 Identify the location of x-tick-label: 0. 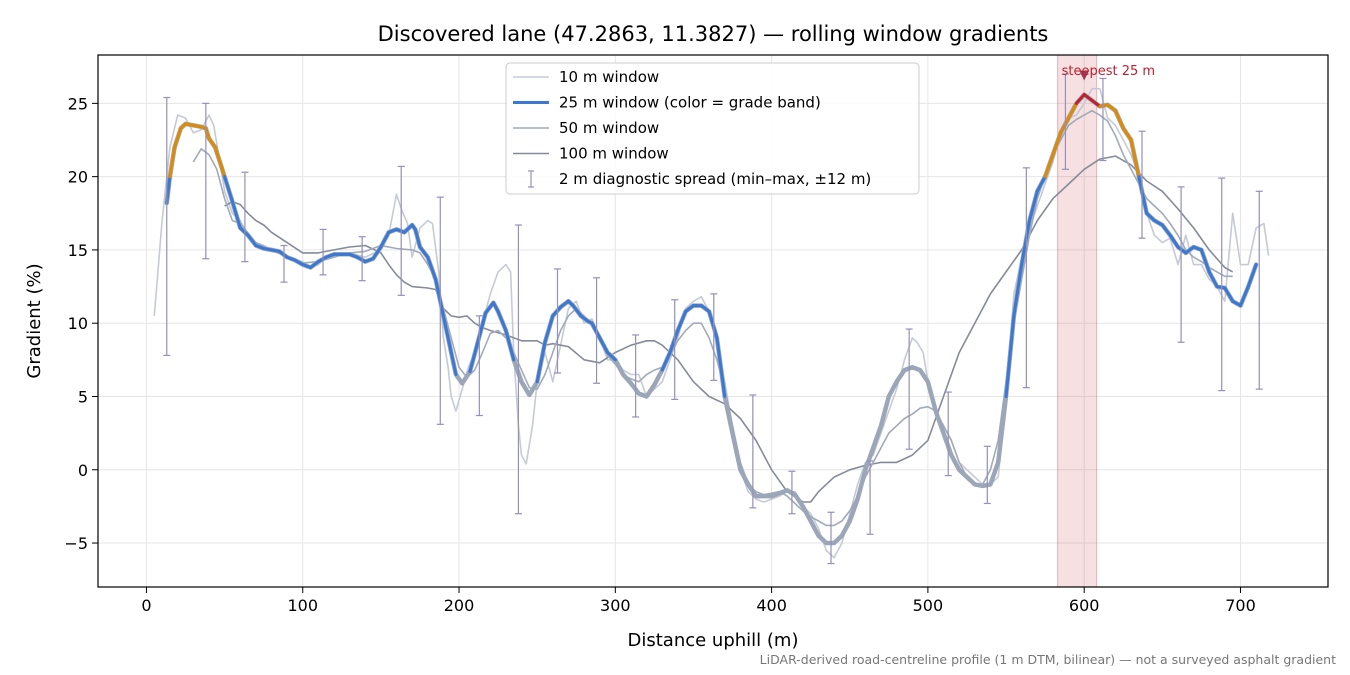
(146, 605).